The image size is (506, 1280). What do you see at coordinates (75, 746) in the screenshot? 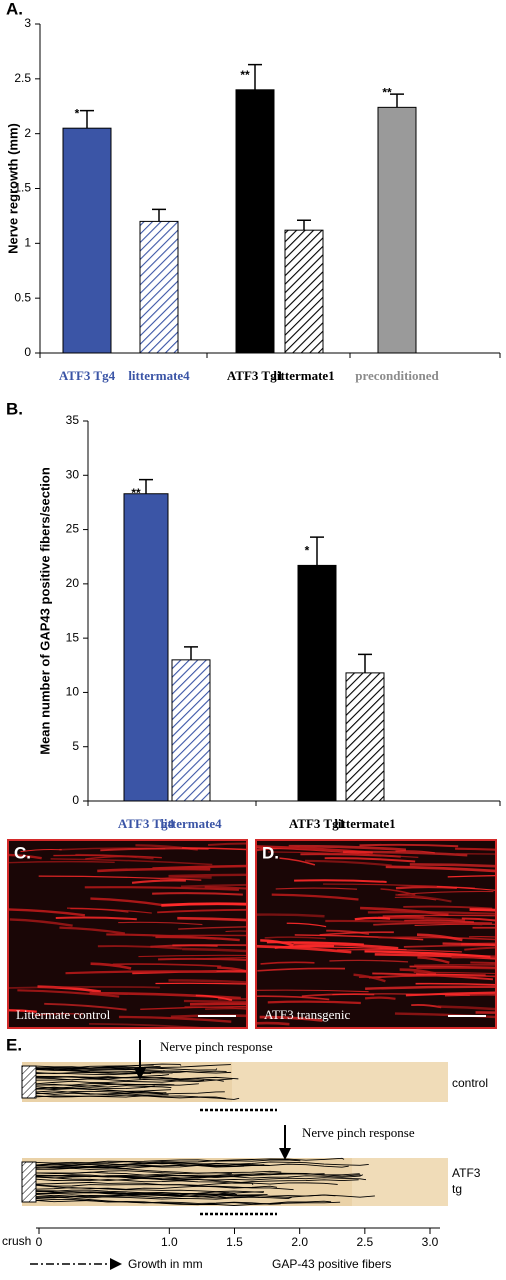
I see `y-tick-label: 5` at bounding box center [75, 746].